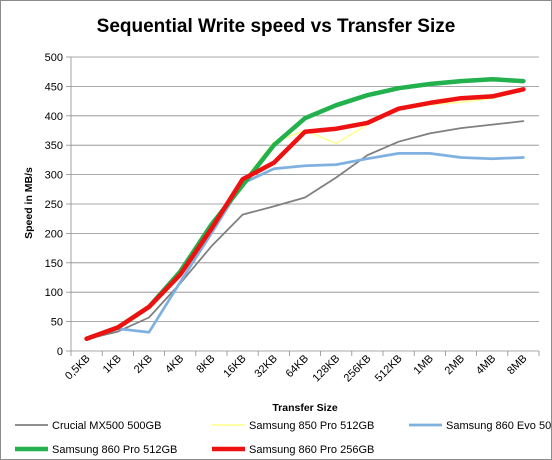 This screenshot has height=460, width=552. I want to click on y-tick-label: 450, so click(54, 87).